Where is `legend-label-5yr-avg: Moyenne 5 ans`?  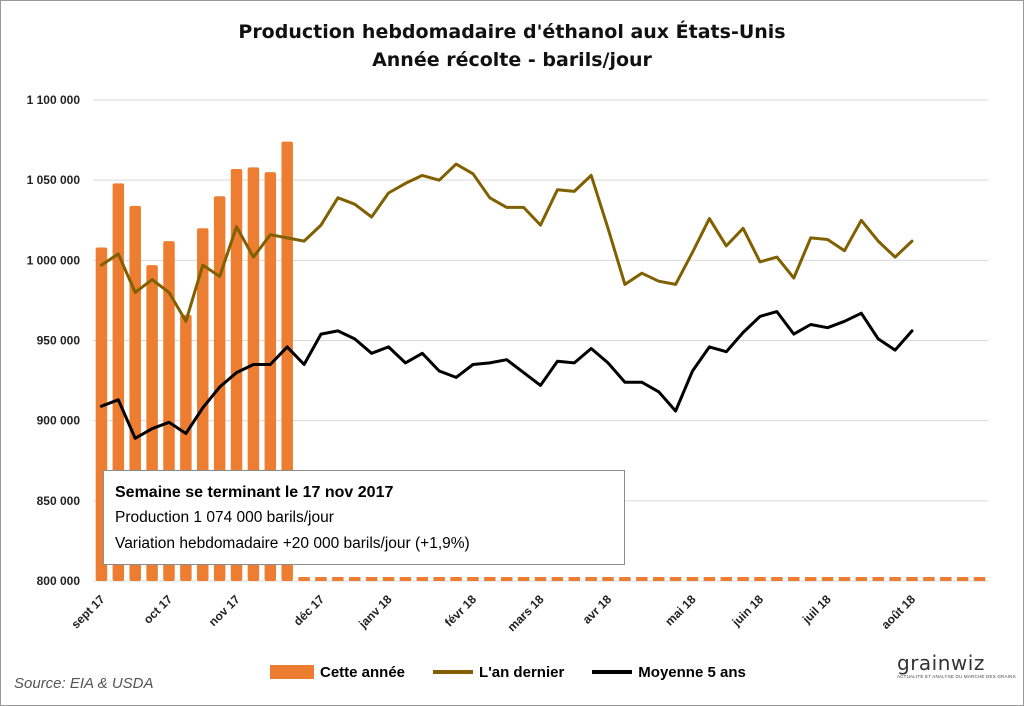 legend-label-5yr-avg: Moyenne 5 ans is located at coordinates (692, 672).